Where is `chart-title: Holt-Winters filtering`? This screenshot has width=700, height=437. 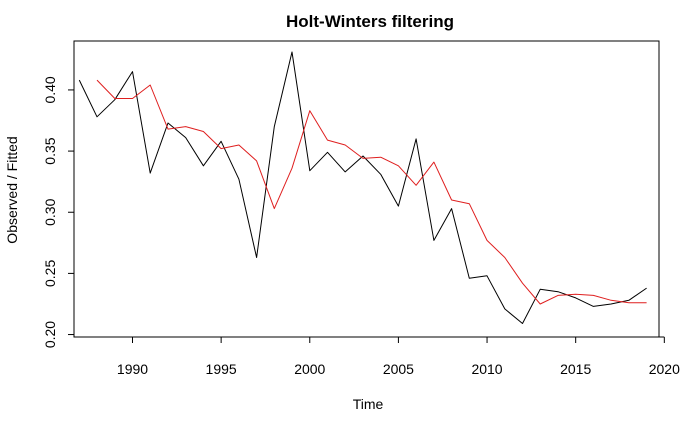 chart-title: Holt-Winters filtering is located at coordinates (370, 21).